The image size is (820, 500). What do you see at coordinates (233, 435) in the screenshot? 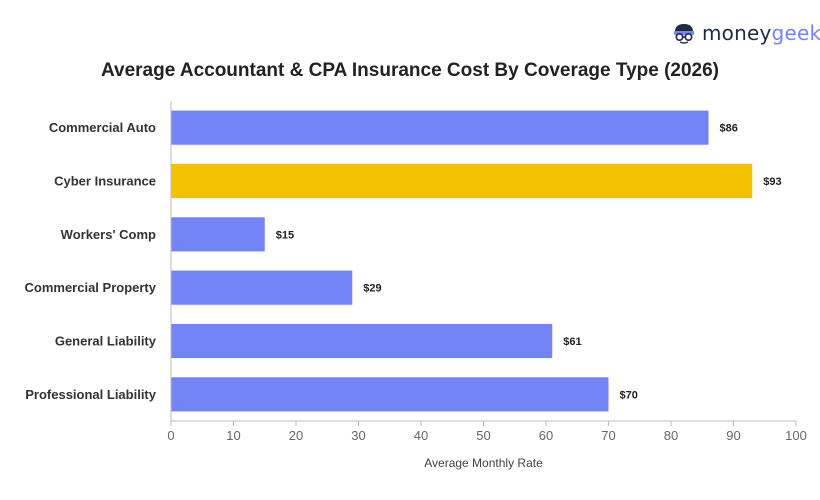
I see `x-tick-label: 10` at bounding box center [233, 435].